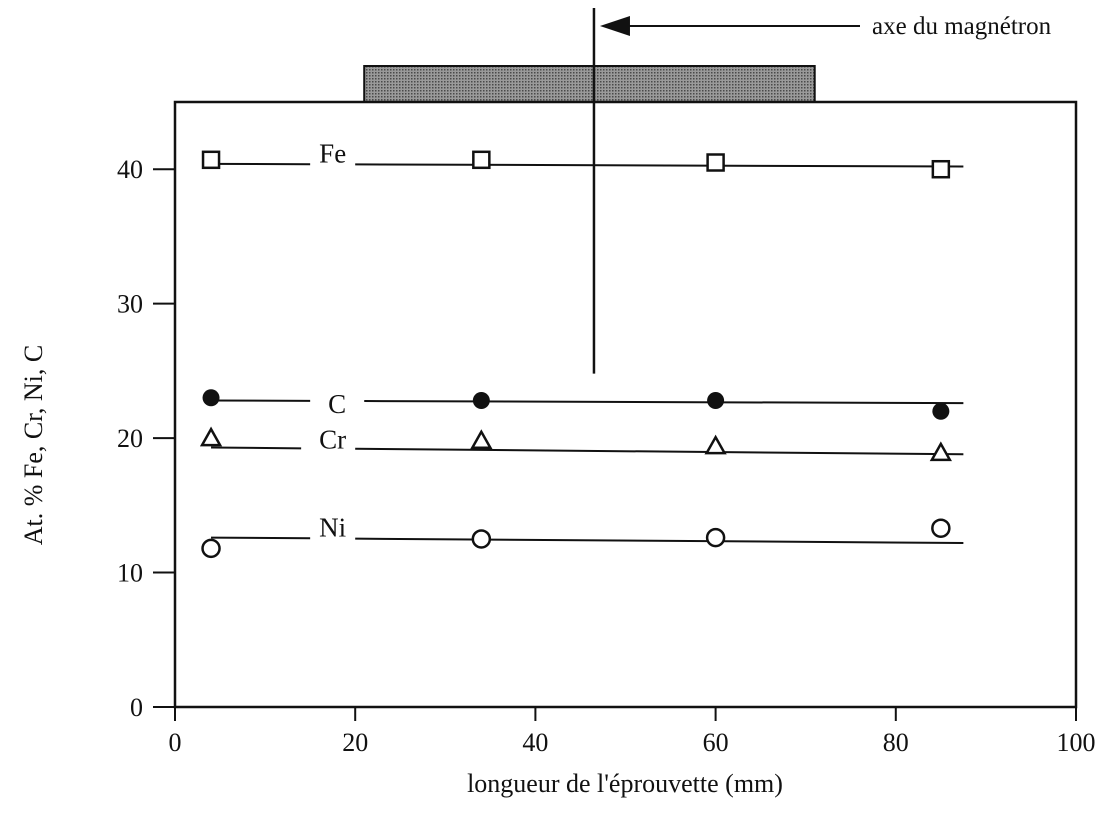  What do you see at coordinates (33, 445) in the screenshot?
I see `y-axis-title: At. % Fe, Cr, Ni, C` at bounding box center [33, 445].